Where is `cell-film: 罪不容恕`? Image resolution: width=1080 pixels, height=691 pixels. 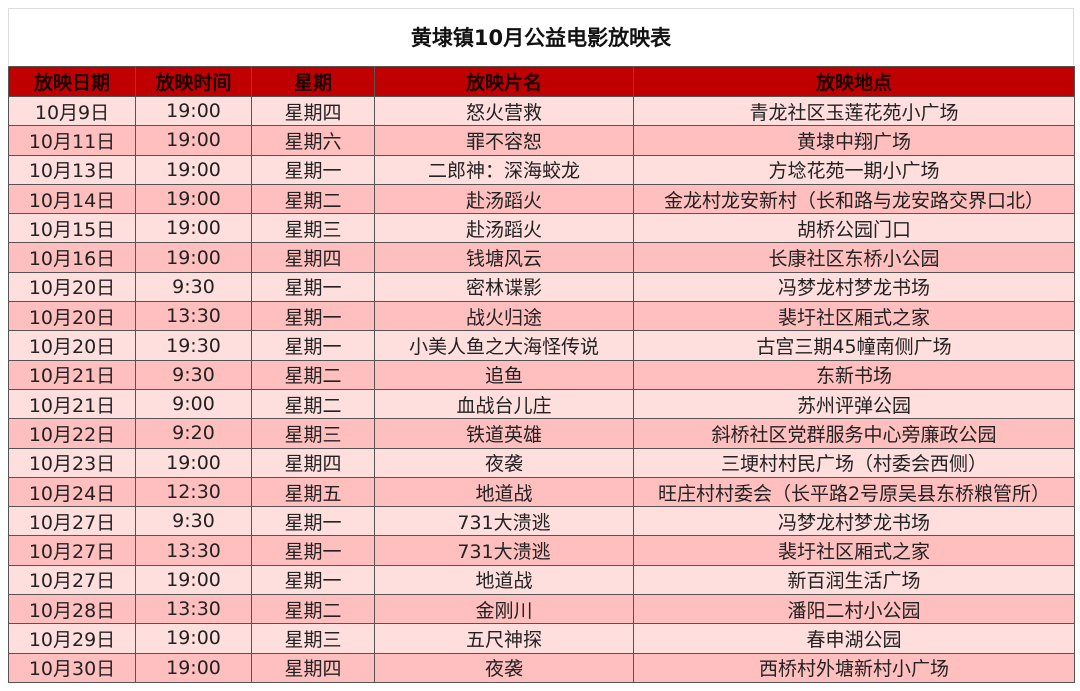 cell-film: 罪不容恕 is located at coordinates (504, 140).